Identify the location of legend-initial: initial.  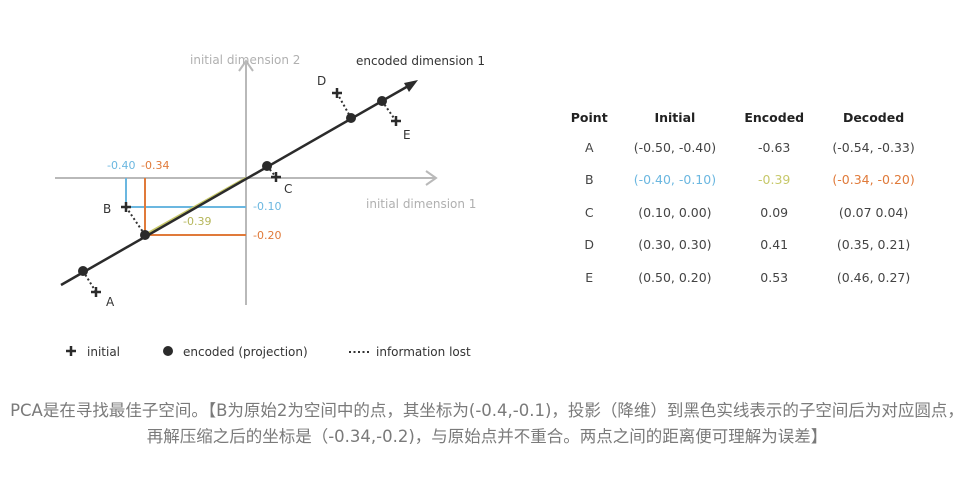
(103, 352).